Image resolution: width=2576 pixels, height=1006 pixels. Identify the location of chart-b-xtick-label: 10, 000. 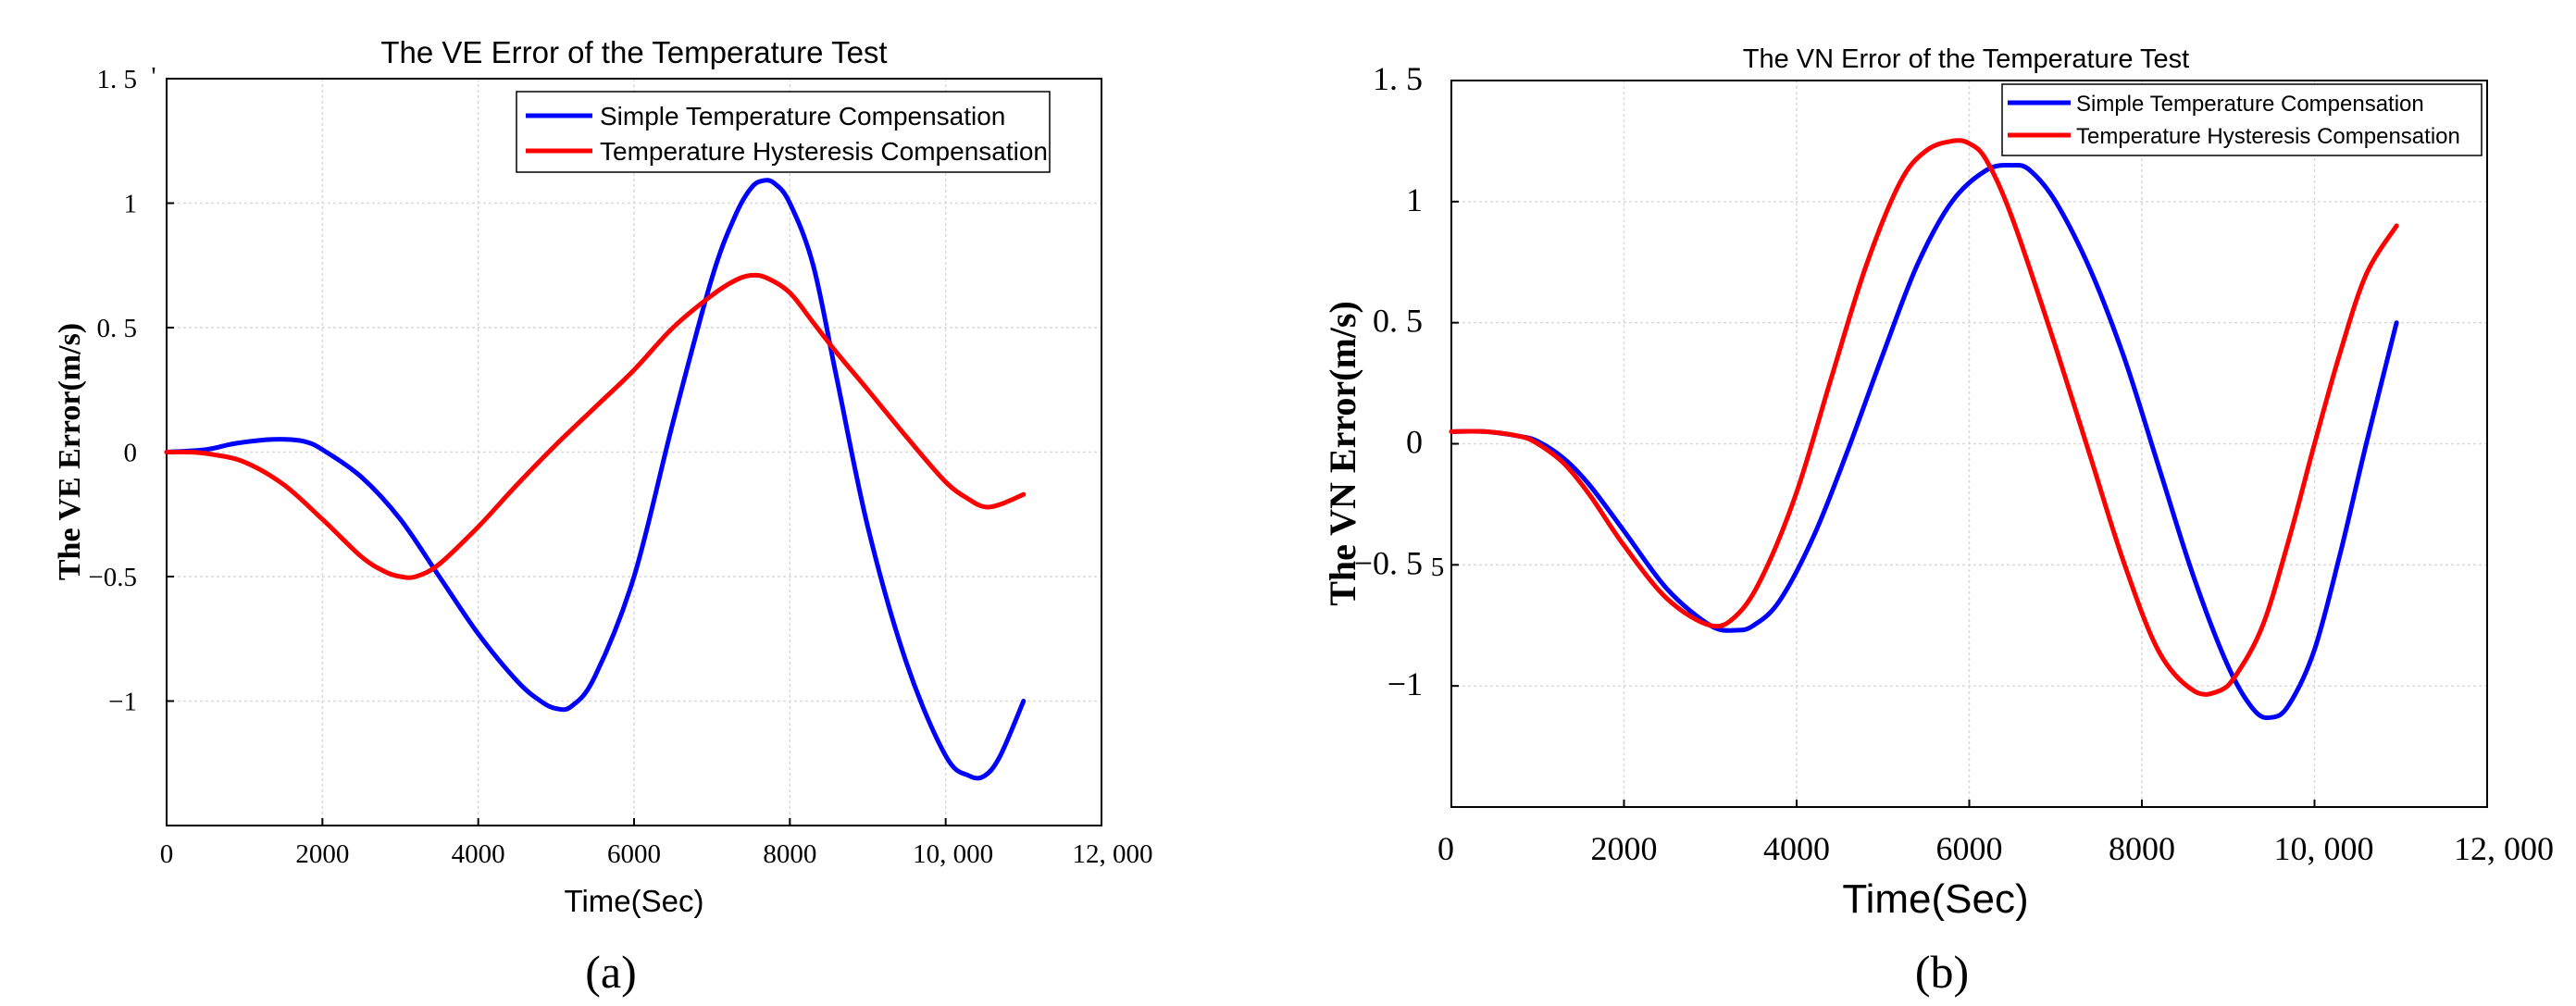
(2324, 848).